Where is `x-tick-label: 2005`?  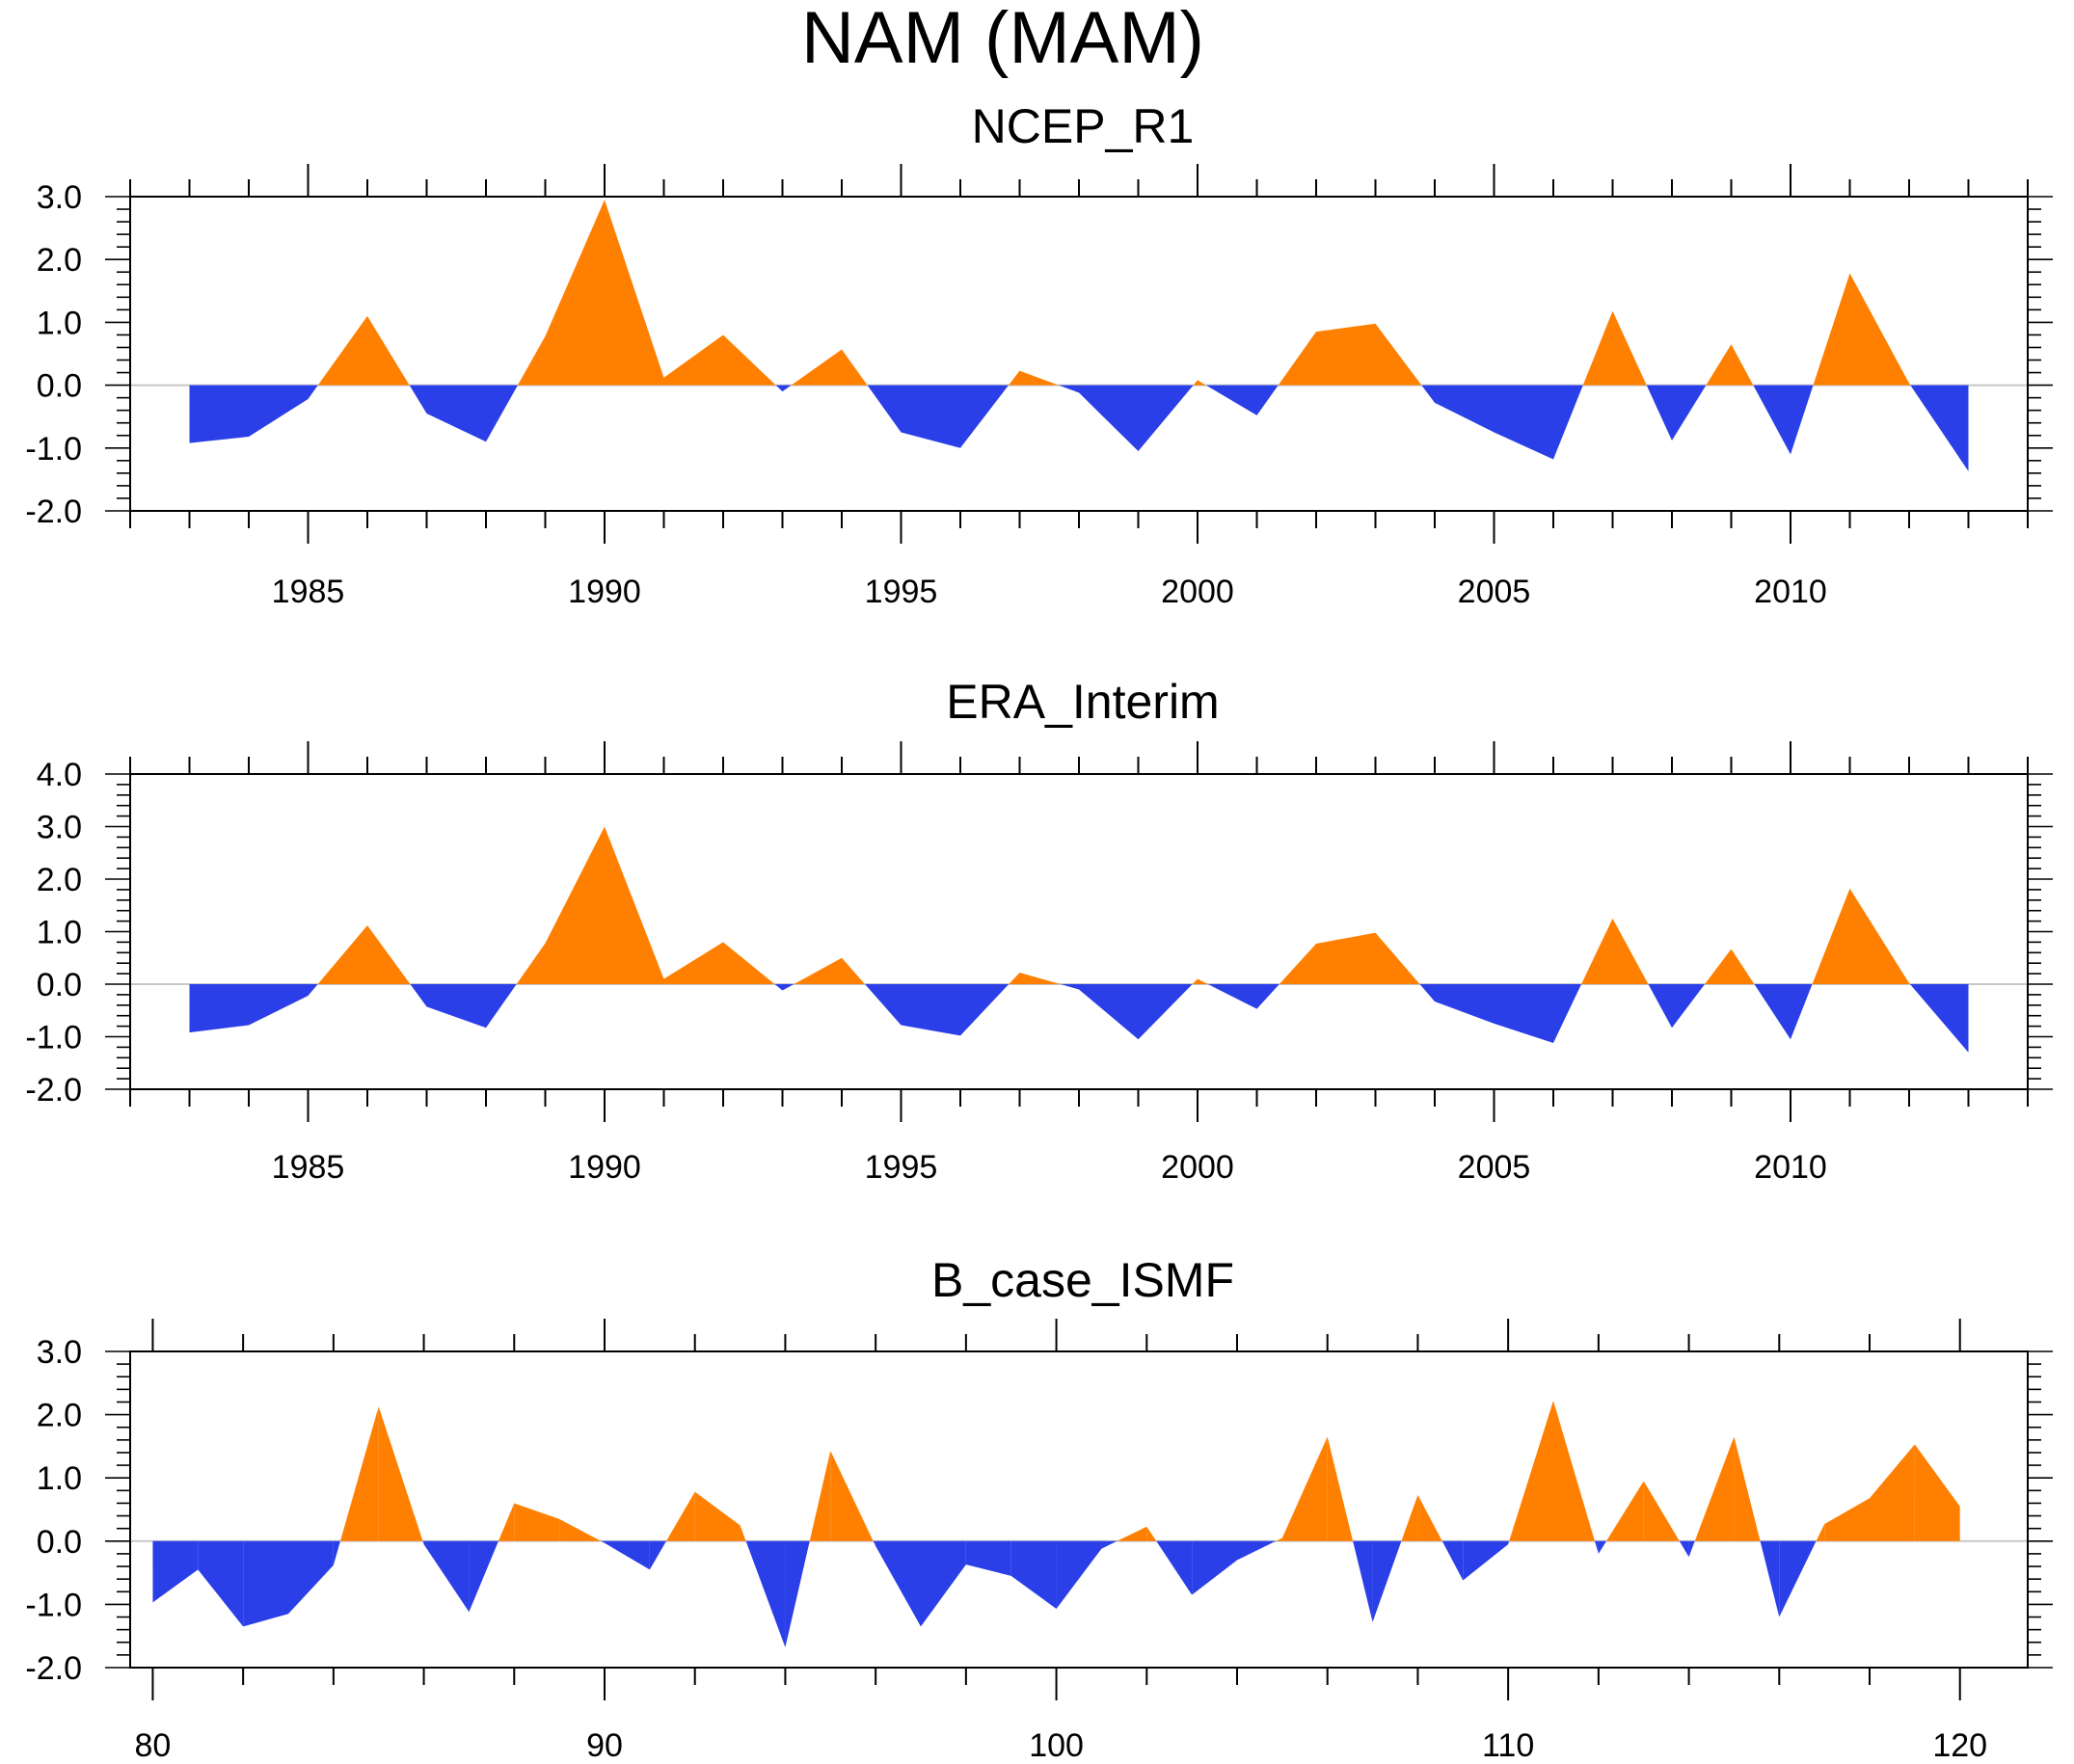
x-tick-label: 2005 is located at coordinates (1494, 592).